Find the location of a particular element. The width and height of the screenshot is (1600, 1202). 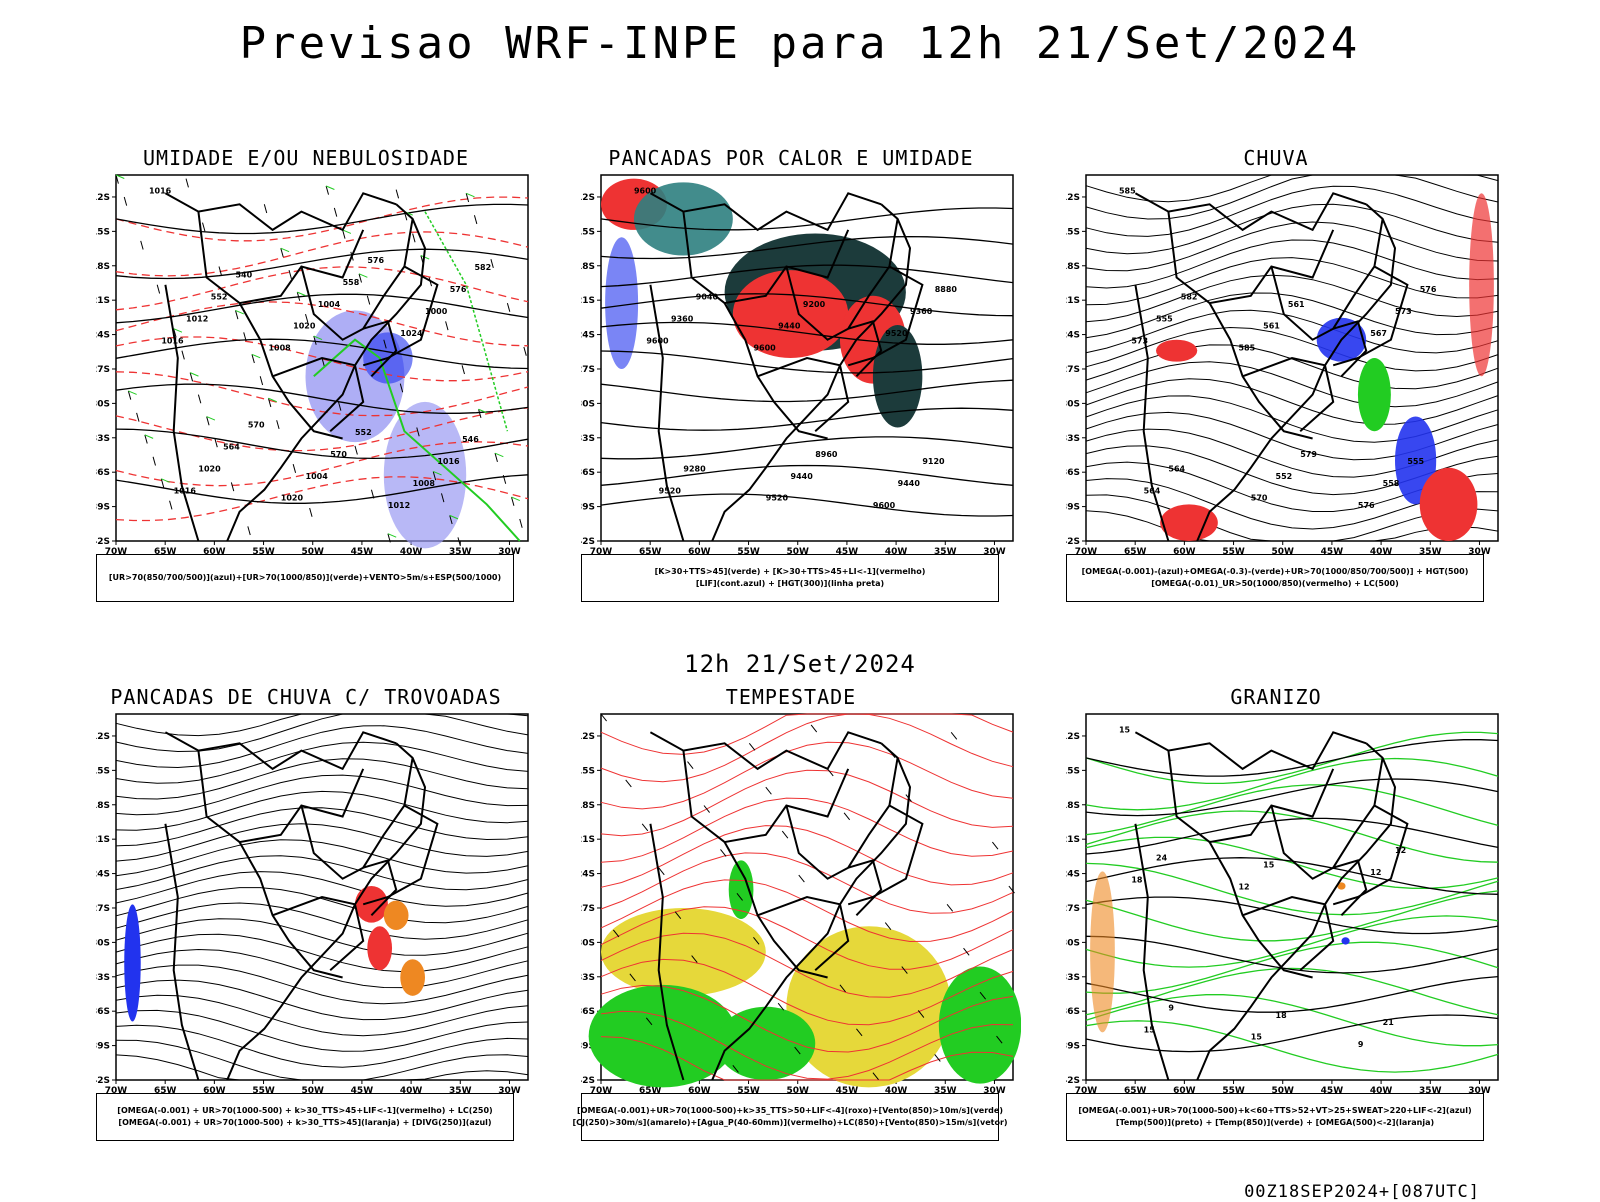

contour-label: 558 is located at coordinates (1391, 483).